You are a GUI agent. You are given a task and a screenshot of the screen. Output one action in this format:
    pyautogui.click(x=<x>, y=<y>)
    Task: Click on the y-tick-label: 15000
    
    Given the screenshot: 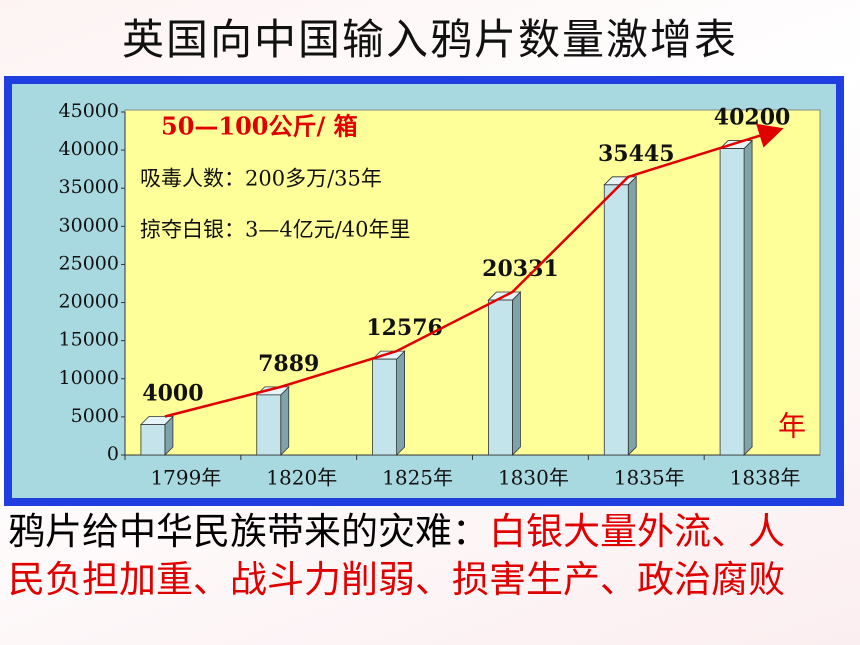 What is the action you would take?
    pyautogui.click(x=89, y=340)
    